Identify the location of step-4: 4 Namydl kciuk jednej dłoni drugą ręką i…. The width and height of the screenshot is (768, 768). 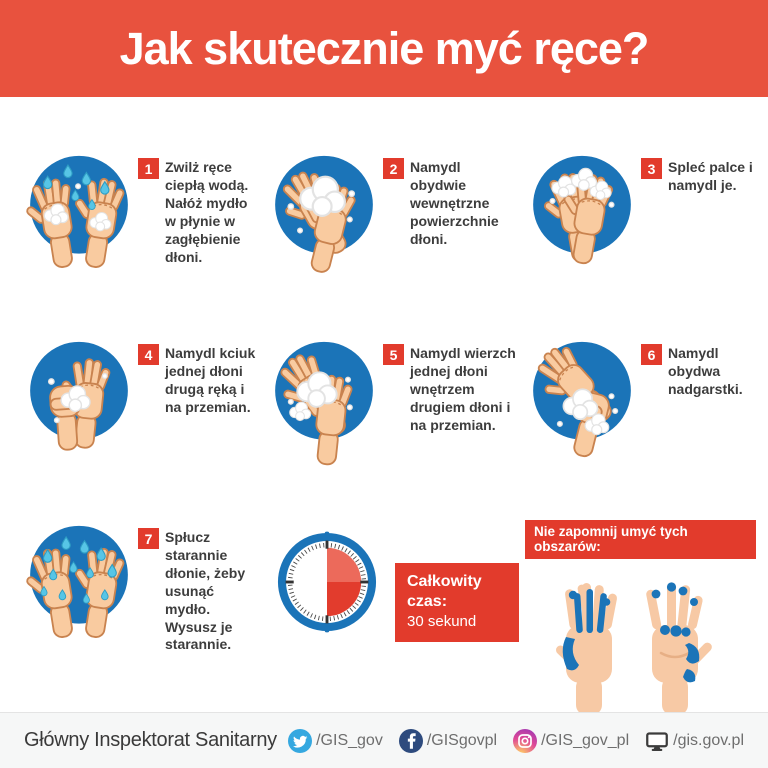
(138, 426).